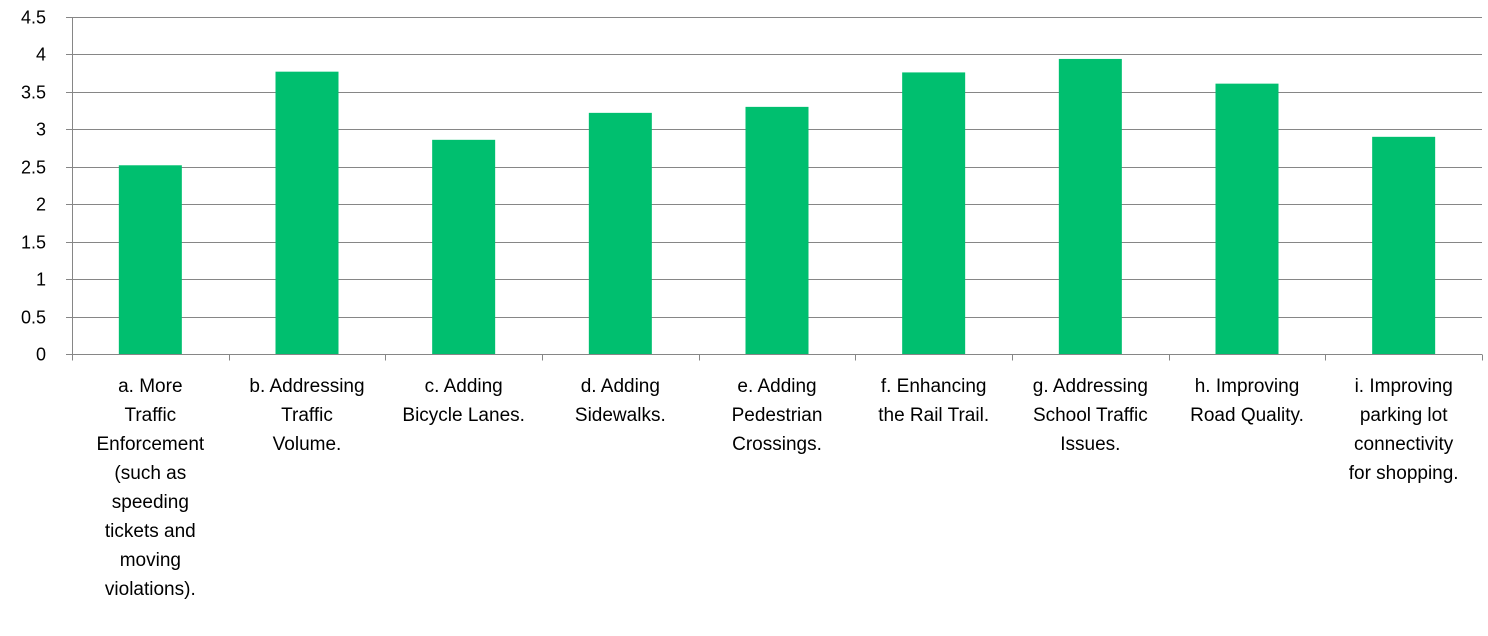 Image resolution: width=1488 pixels, height=636 pixels. I want to click on x-category-label-line: h. Improving, so click(1247, 386).